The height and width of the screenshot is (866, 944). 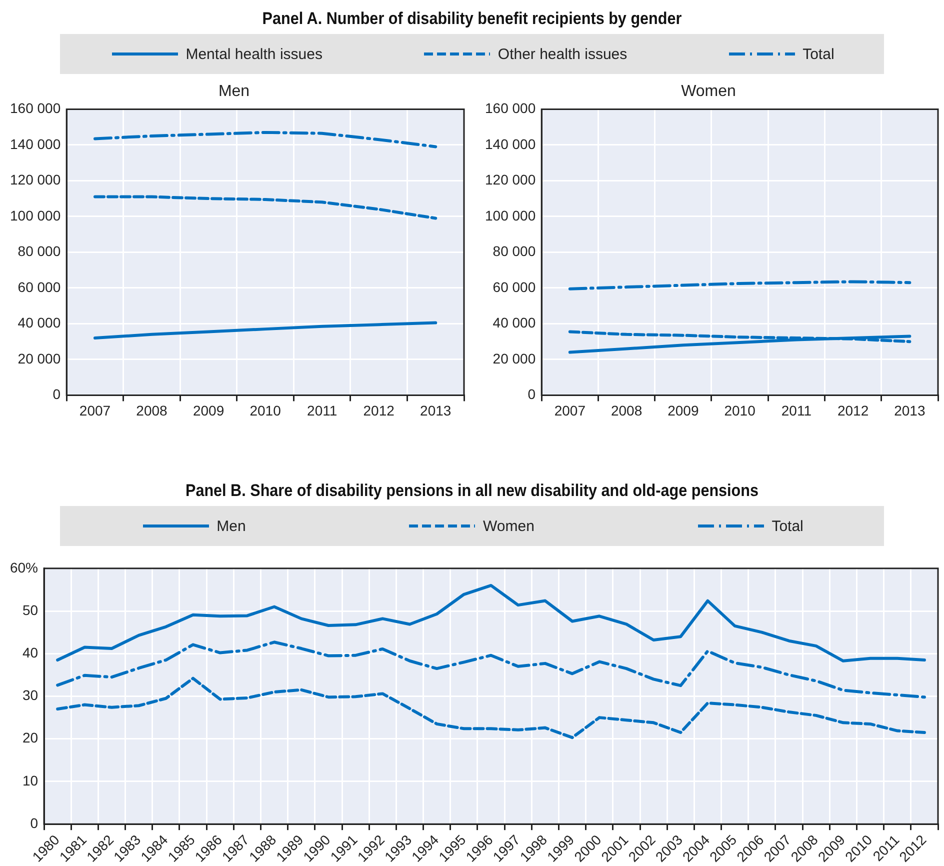 What do you see at coordinates (30, 738) in the screenshot?
I see `y-tick-label: 20` at bounding box center [30, 738].